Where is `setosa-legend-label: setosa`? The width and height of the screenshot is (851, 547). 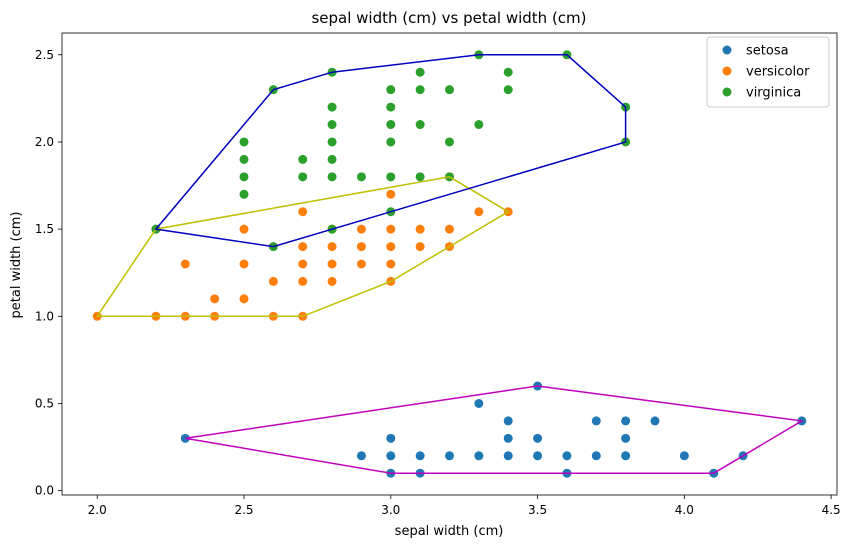
setosa-legend-label: setosa is located at coordinates (767, 51).